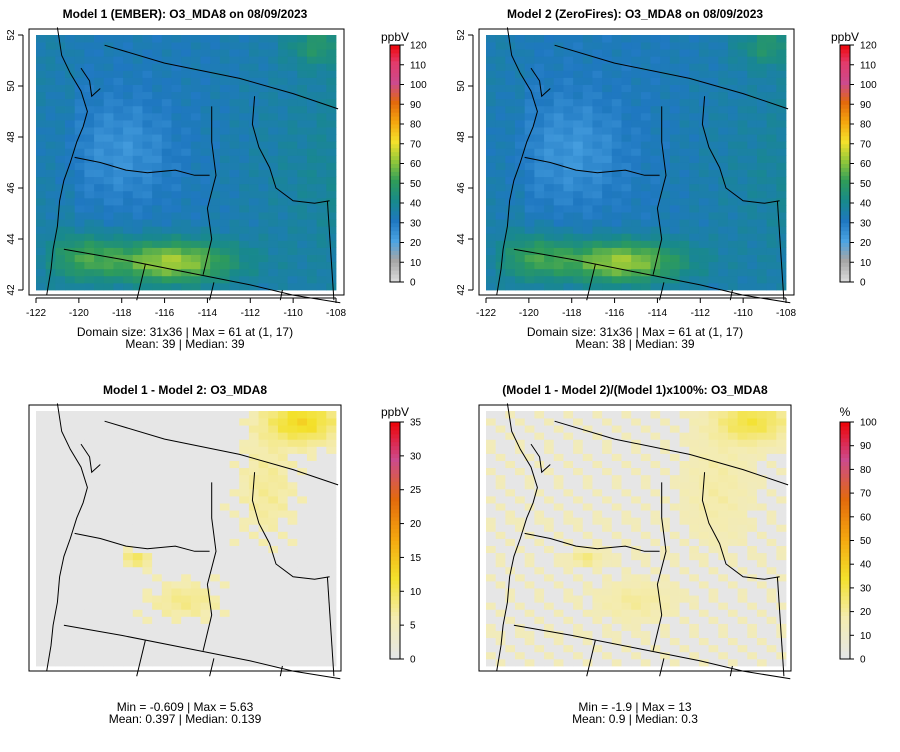 This screenshot has height=752, width=900. Describe the element at coordinates (11, 86) in the screenshot. I see `y-tick-label: 50` at that location.